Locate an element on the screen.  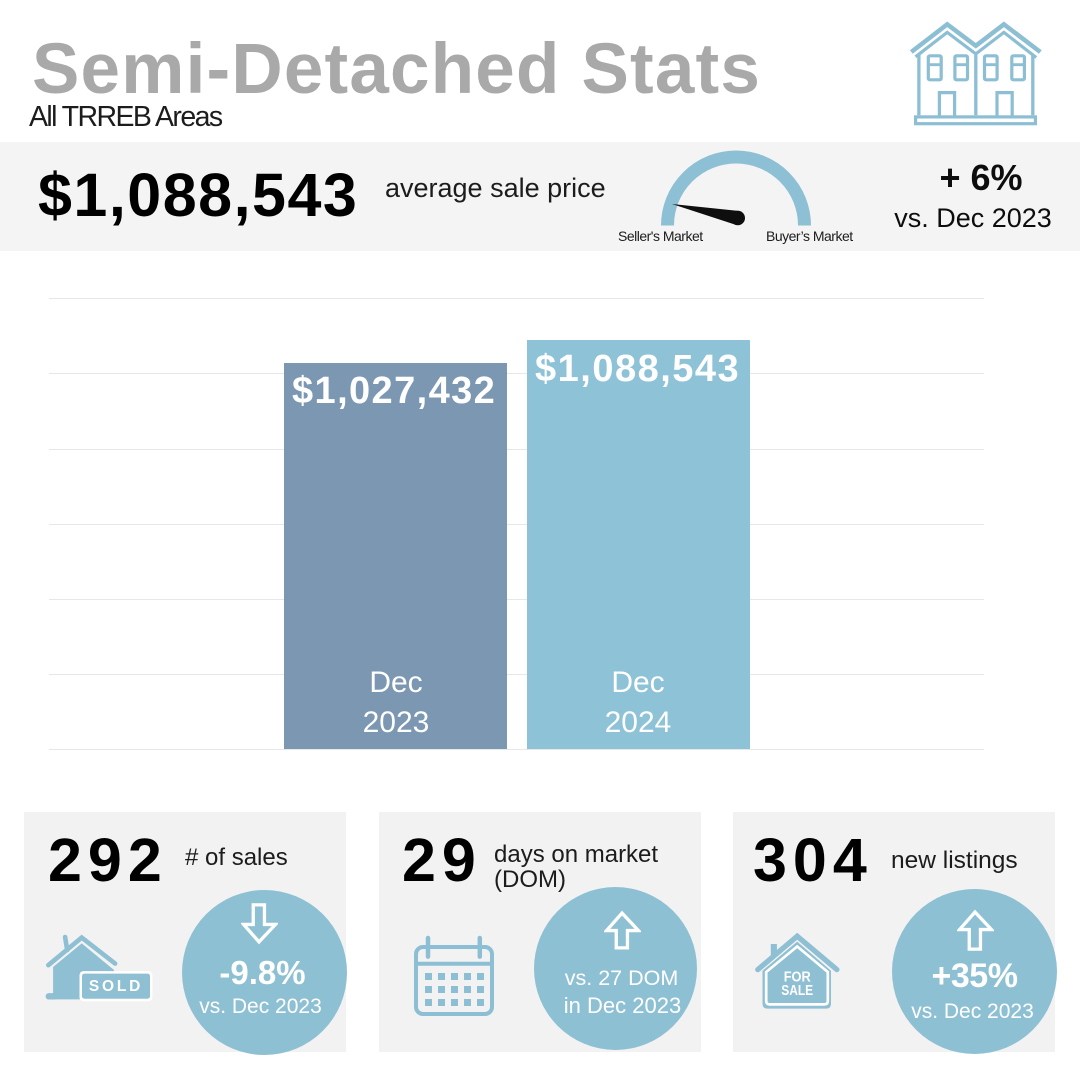
svg-text: SOLD is located at coordinates (116, 986).